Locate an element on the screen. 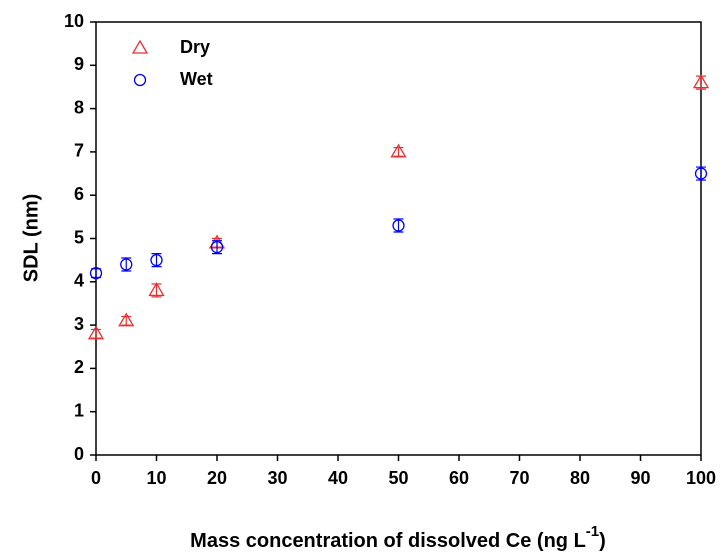  legend-label: Wet is located at coordinates (196, 79).